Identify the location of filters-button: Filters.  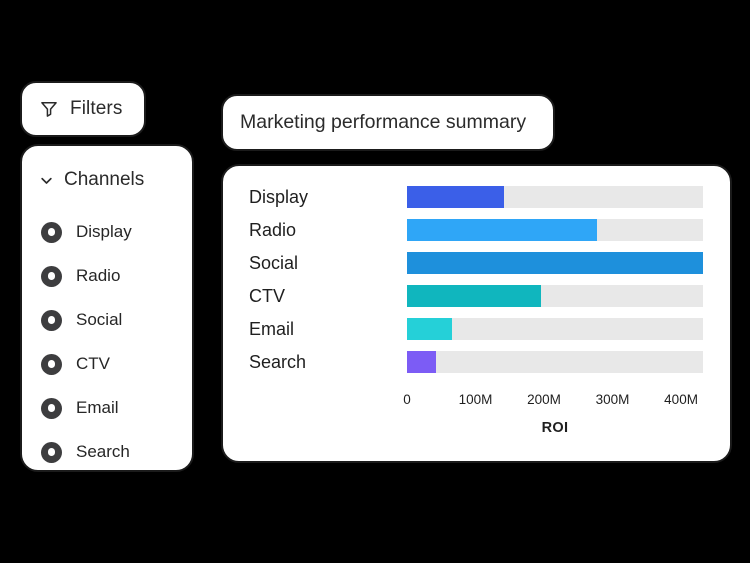
(83, 109).